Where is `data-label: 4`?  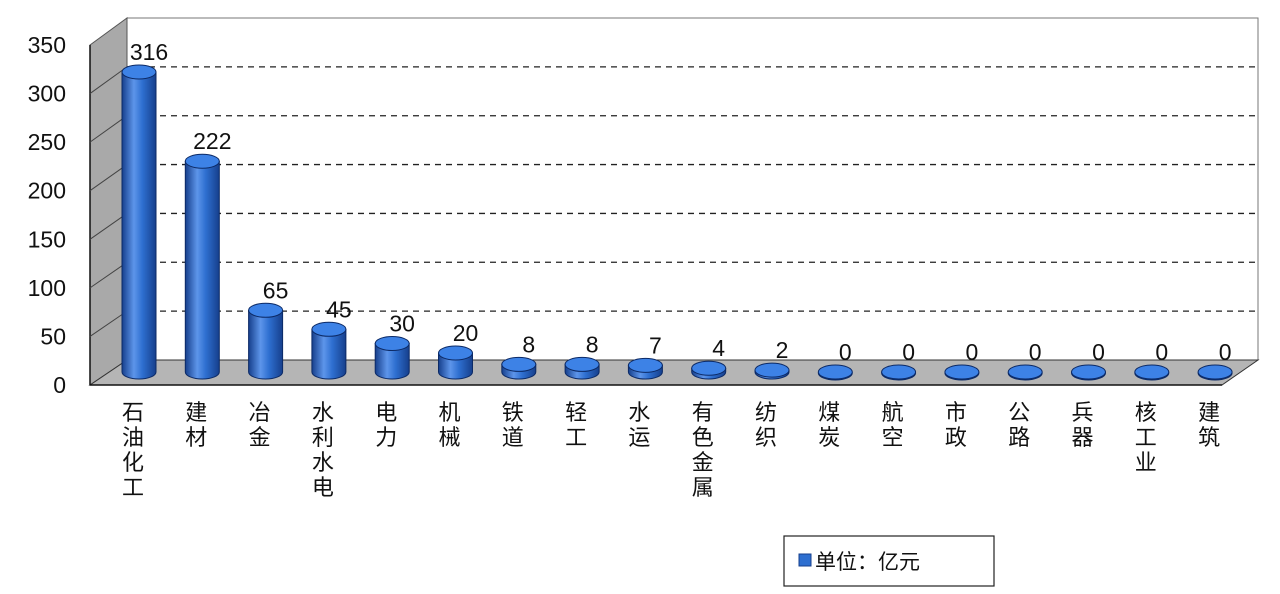
data-label: 4 is located at coordinates (718, 348).